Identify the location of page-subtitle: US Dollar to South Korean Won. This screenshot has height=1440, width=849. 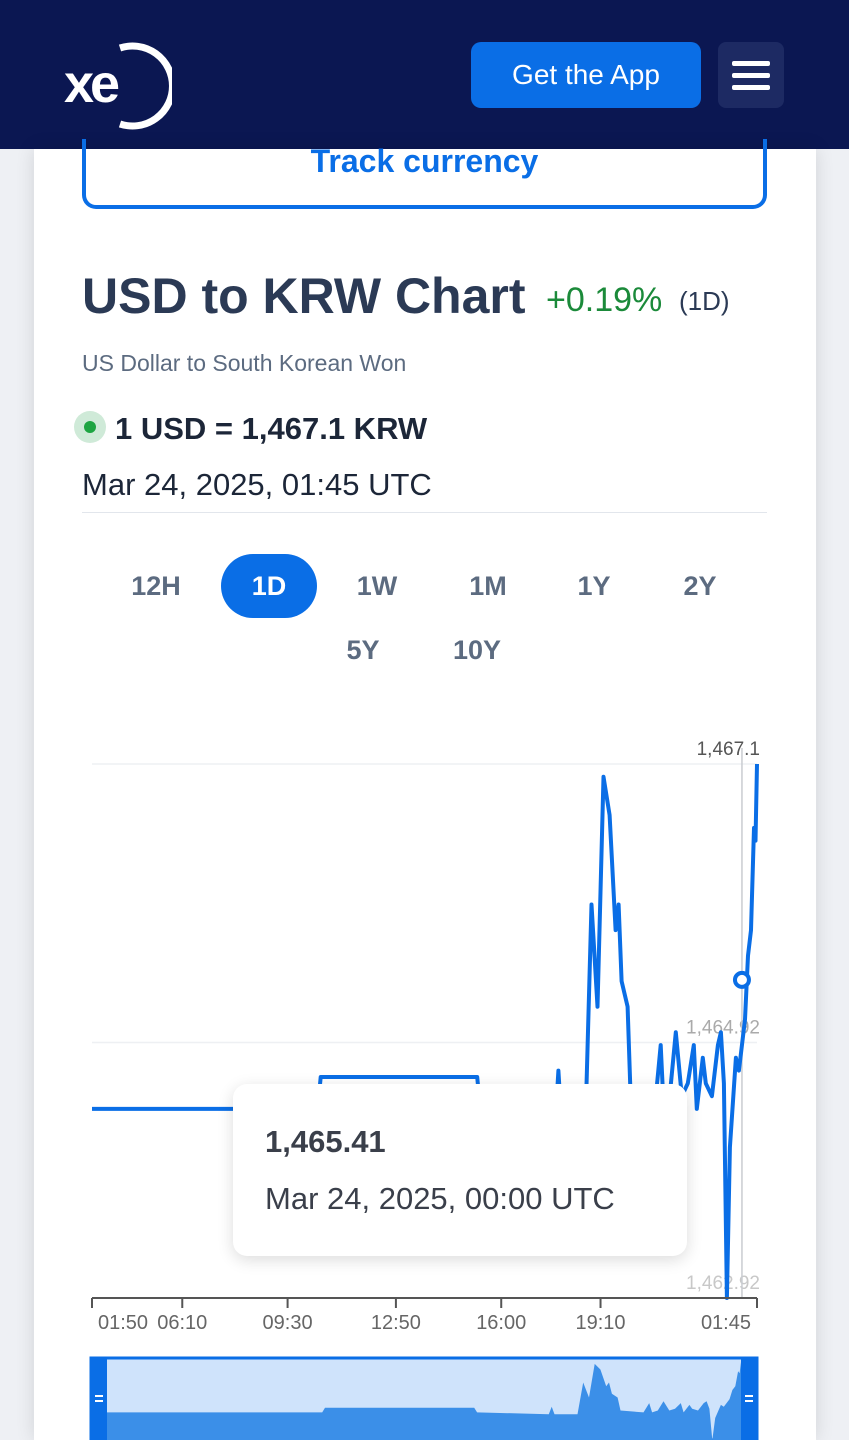
(244, 363).